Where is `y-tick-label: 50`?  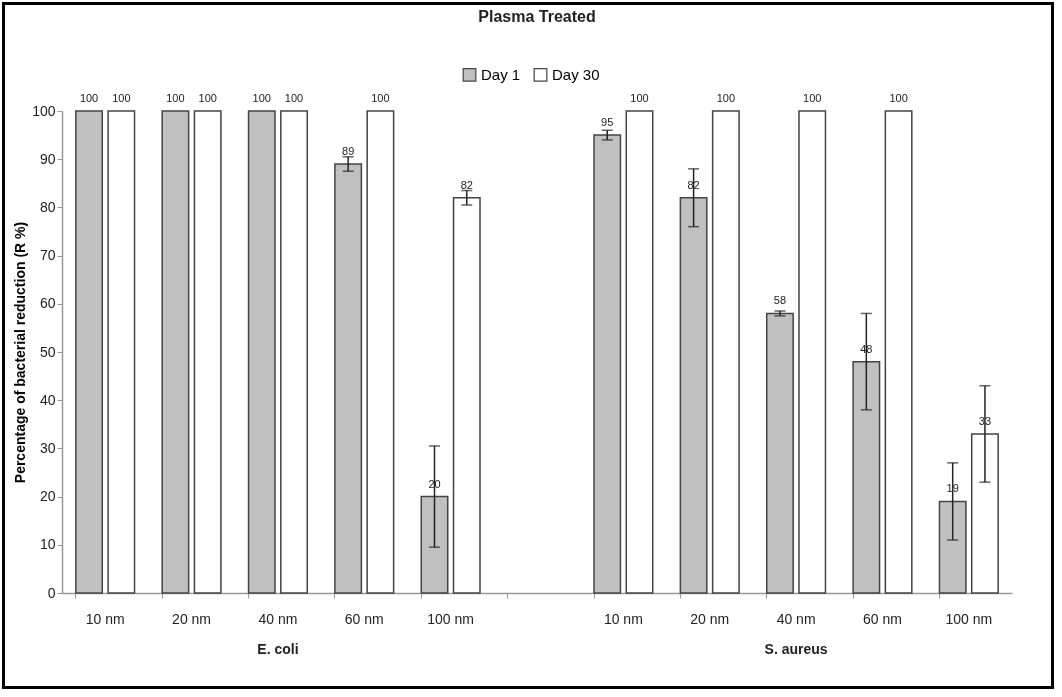
y-tick-label: 50 is located at coordinates (47, 351).